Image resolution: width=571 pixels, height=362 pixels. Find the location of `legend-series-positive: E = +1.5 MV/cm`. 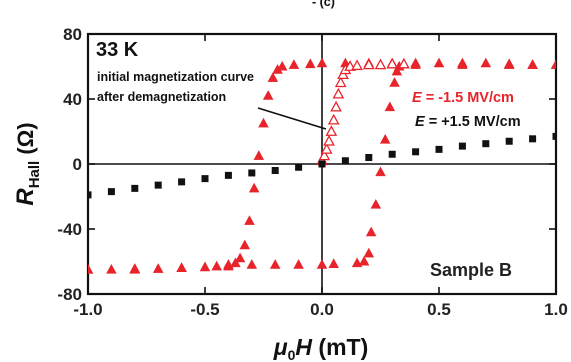

legend-series-positive: E = +1.5 MV/cm is located at coordinates (468, 122).